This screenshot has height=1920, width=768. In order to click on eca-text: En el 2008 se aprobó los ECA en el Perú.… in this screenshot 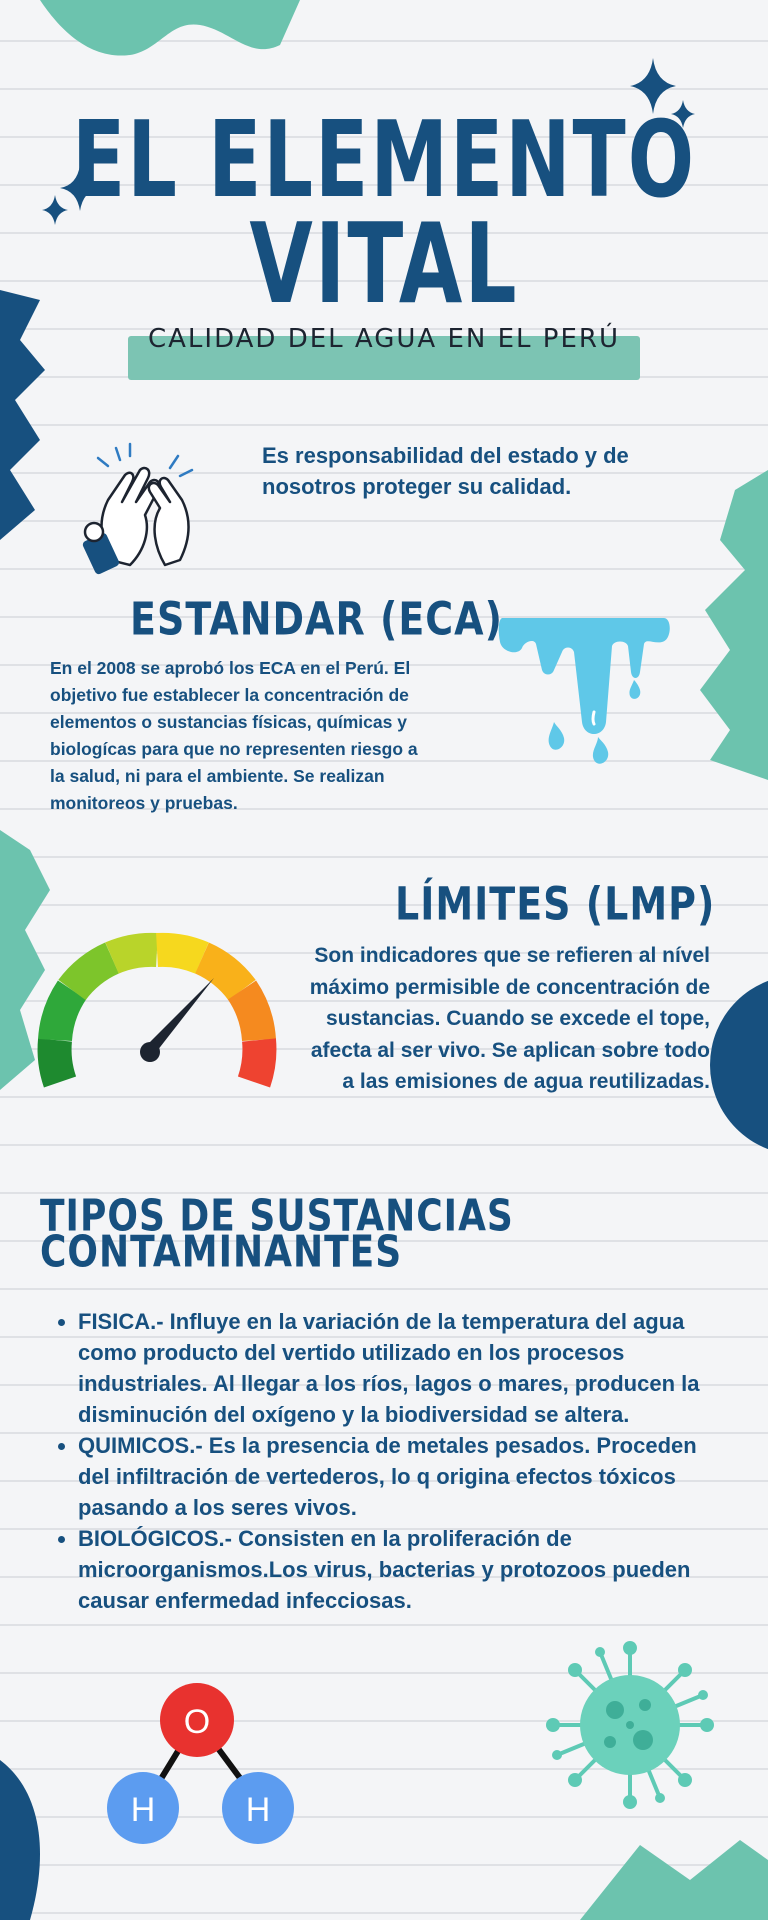, I will do `click(234, 735)`.